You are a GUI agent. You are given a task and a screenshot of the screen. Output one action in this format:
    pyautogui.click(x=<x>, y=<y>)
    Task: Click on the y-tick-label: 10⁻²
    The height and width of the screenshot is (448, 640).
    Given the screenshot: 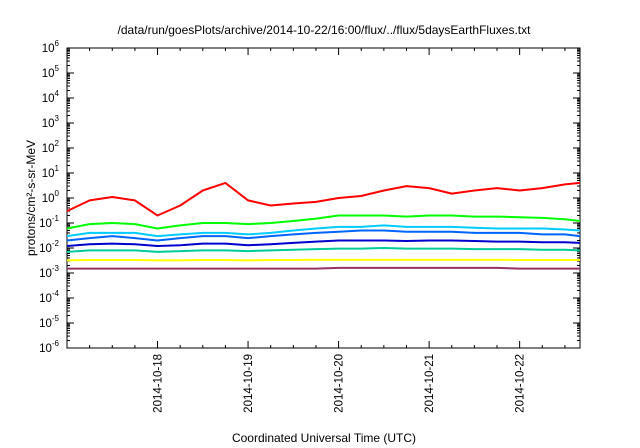 What is the action you would take?
    pyautogui.click(x=49, y=247)
    